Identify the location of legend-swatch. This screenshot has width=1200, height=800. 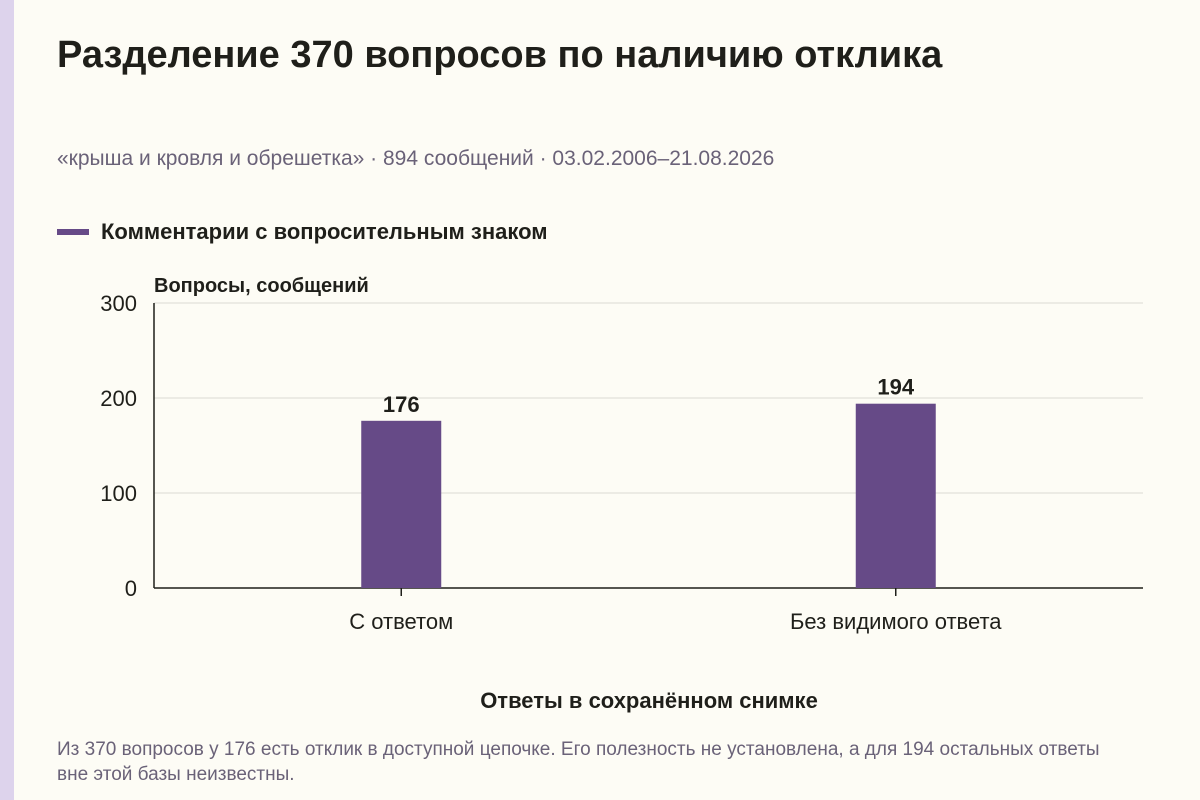
(73, 232).